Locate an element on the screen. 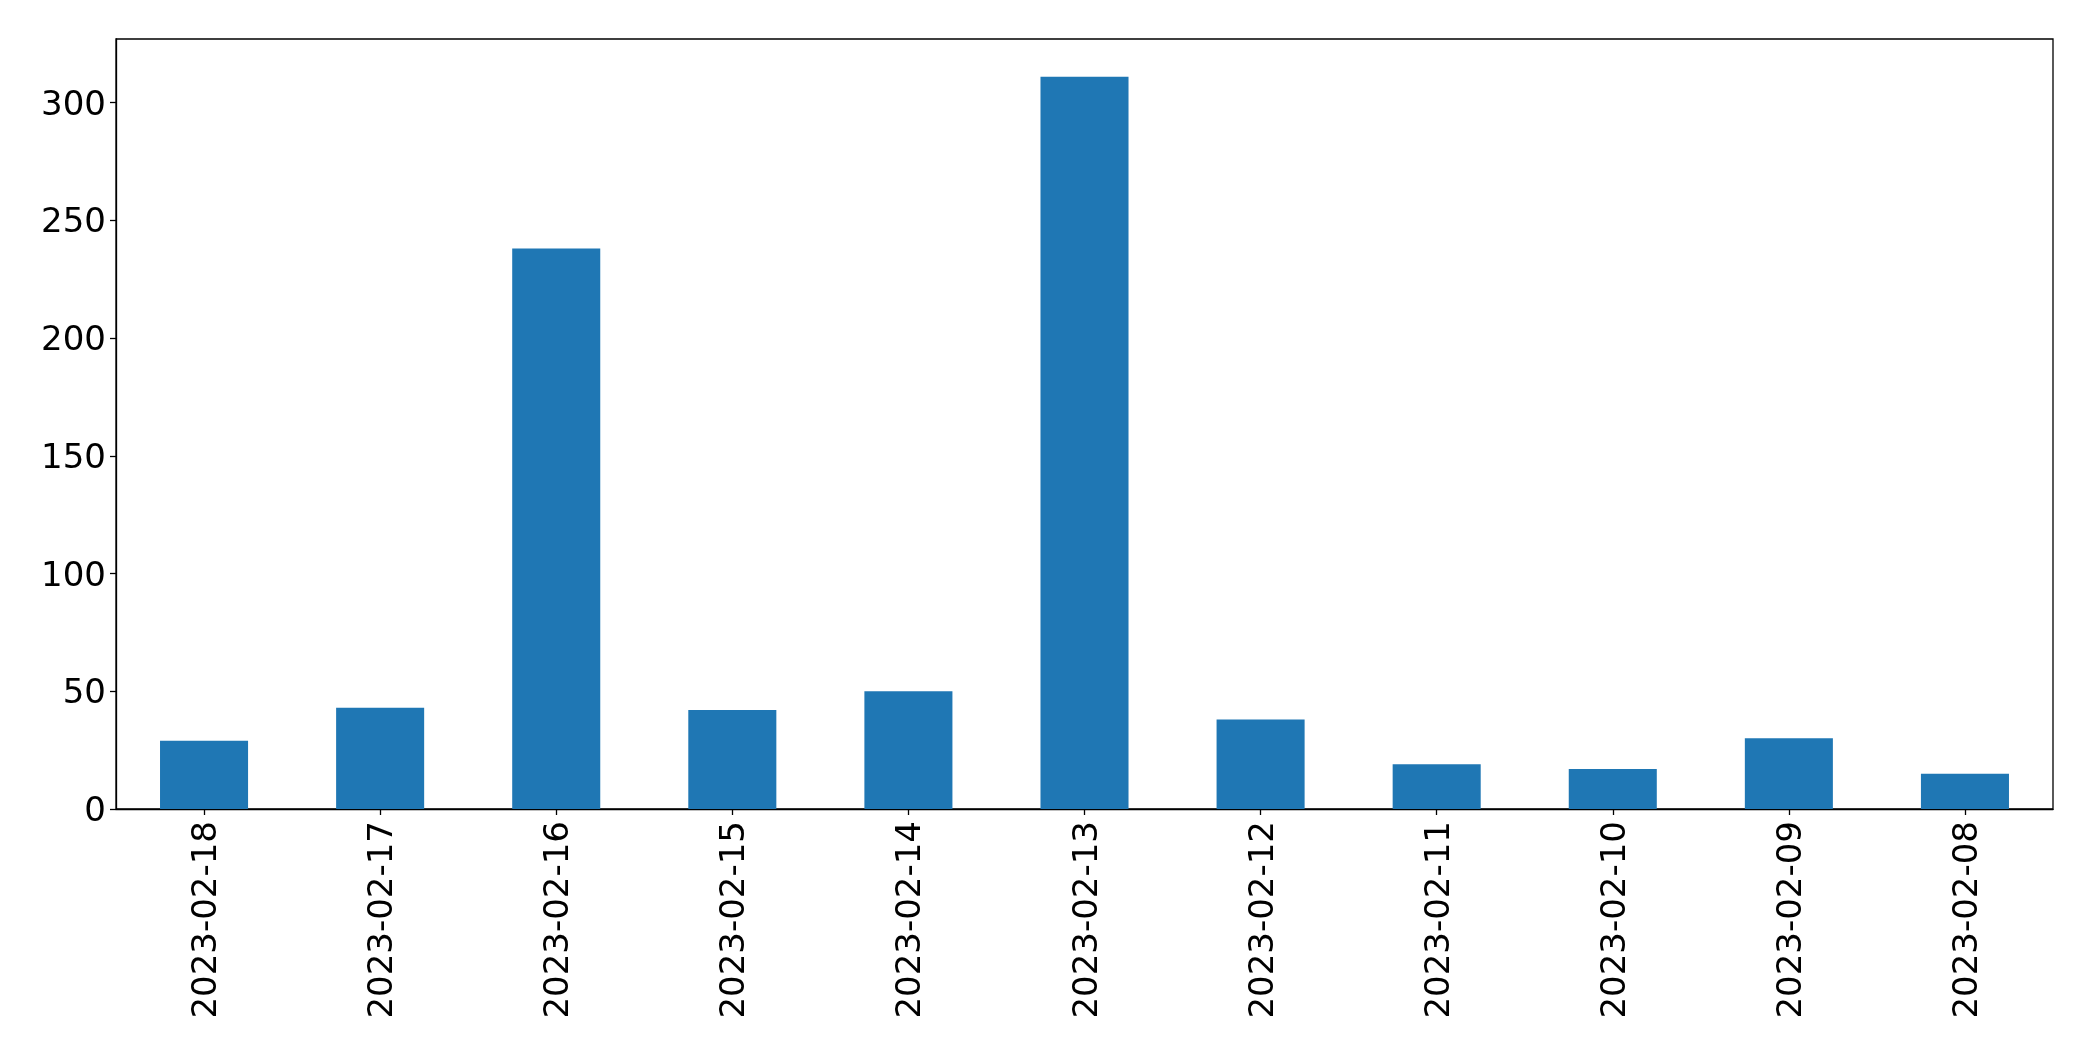 Image resolution: width=2093 pixels, height=1061 pixels. x-tick-label: 2023-02-15 is located at coordinates (732, 920).